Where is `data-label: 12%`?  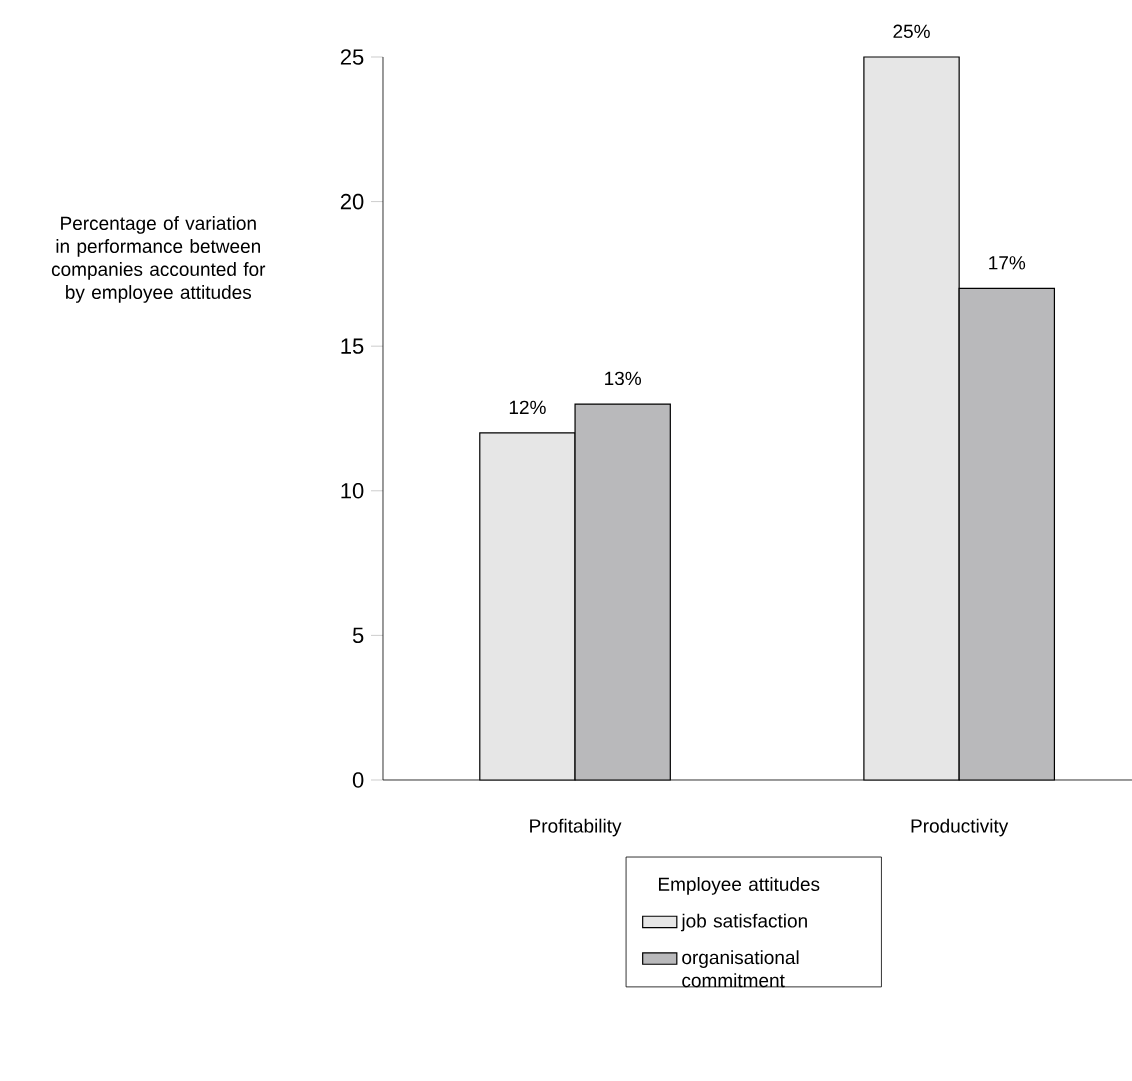 data-label: 12% is located at coordinates (527, 407).